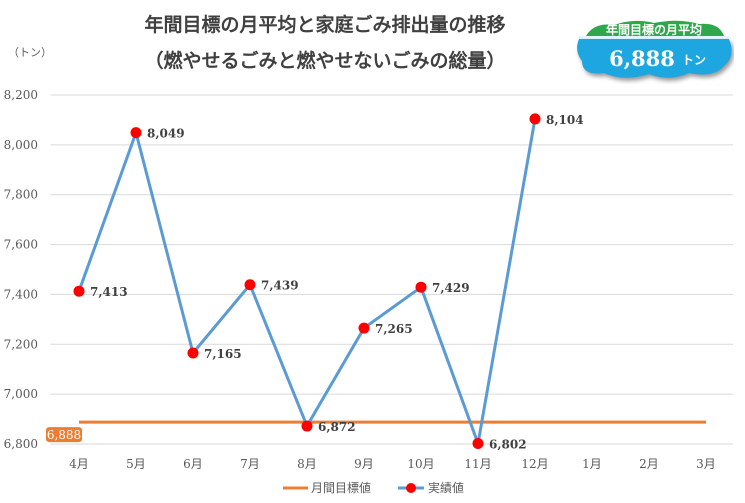  What do you see at coordinates (446, 487) in the screenshot?
I see `legend-actual-label: 実績値` at bounding box center [446, 487].